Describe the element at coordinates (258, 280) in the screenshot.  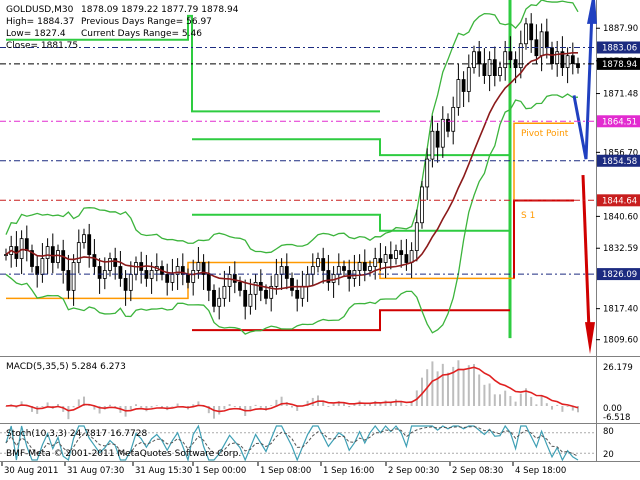
I see `pivot-level-line` at that location.